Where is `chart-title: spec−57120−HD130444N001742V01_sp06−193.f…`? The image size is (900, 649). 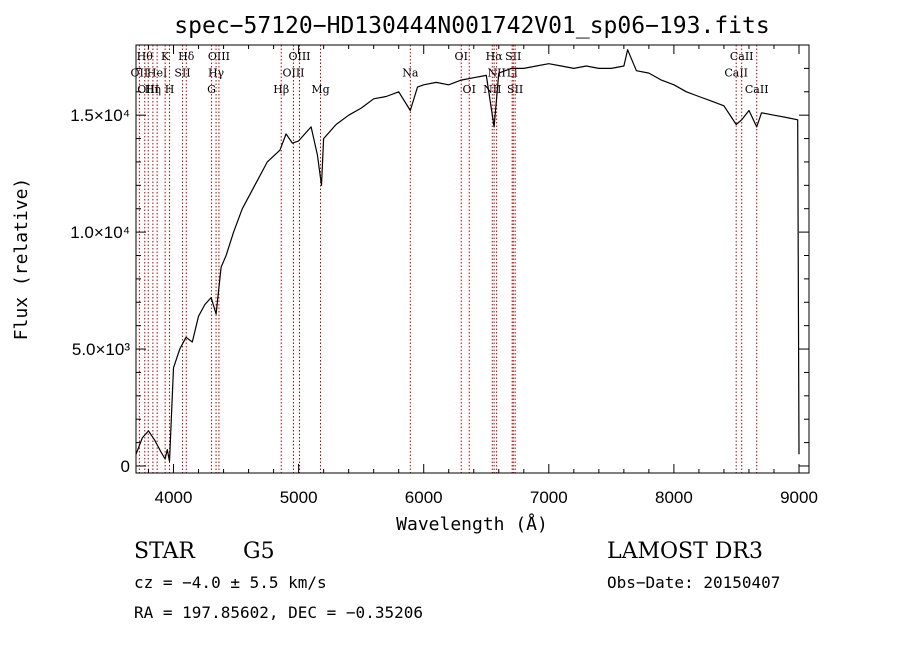
chart-title: spec−57120−HD130444N001742V01_sp06−193.f… is located at coordinates (471, 26).